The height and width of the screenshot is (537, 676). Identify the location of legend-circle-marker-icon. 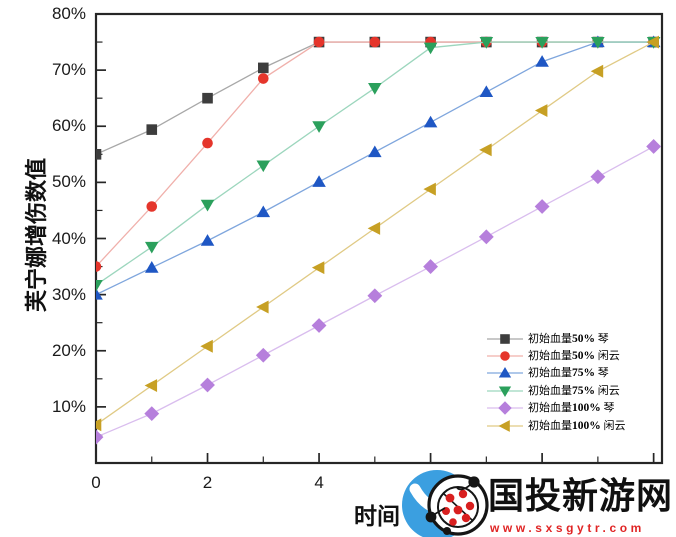
(505, 356).